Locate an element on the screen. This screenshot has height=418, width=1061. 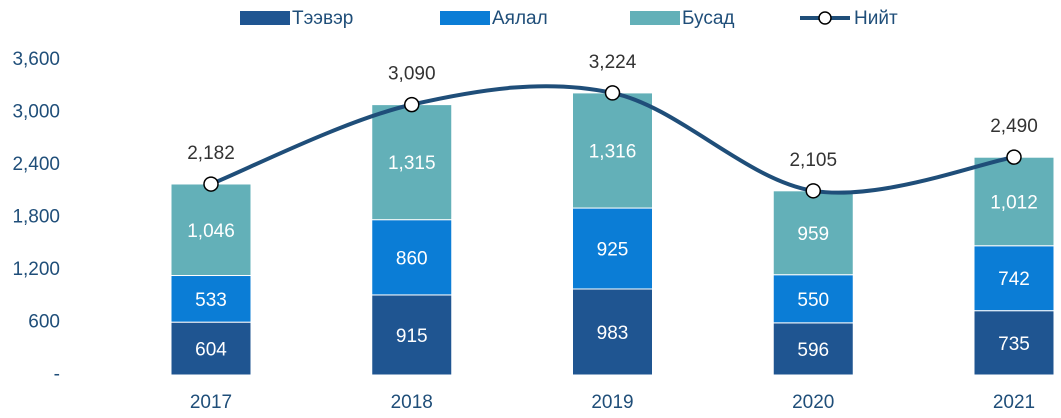
data-label: 1,046 is located at coordinates (211, 231).